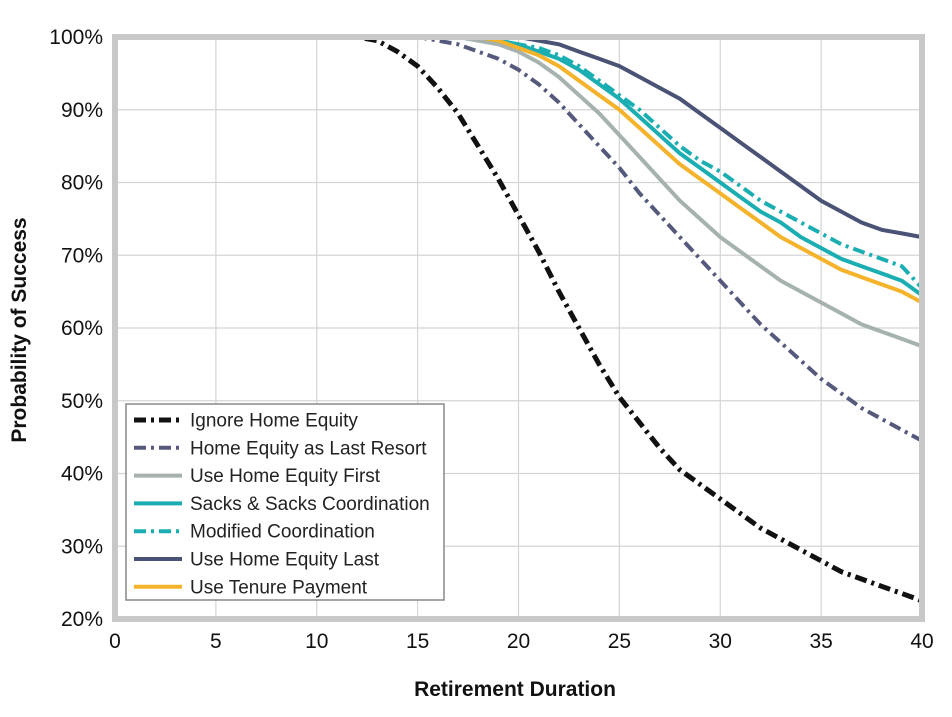 This screenshot has width=952, height=717. Describe the element at coordinates (76, 37) in the screenshot. I see `y-tick-label: 100%` at that location.